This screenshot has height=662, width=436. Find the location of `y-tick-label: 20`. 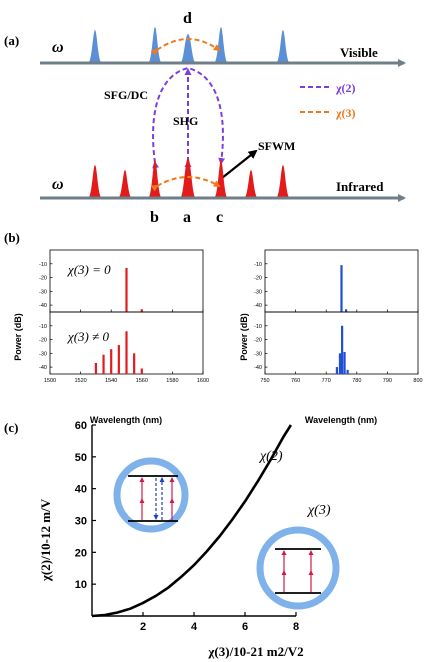

y-tick-label: 20 is located at coordinates (81, 553).